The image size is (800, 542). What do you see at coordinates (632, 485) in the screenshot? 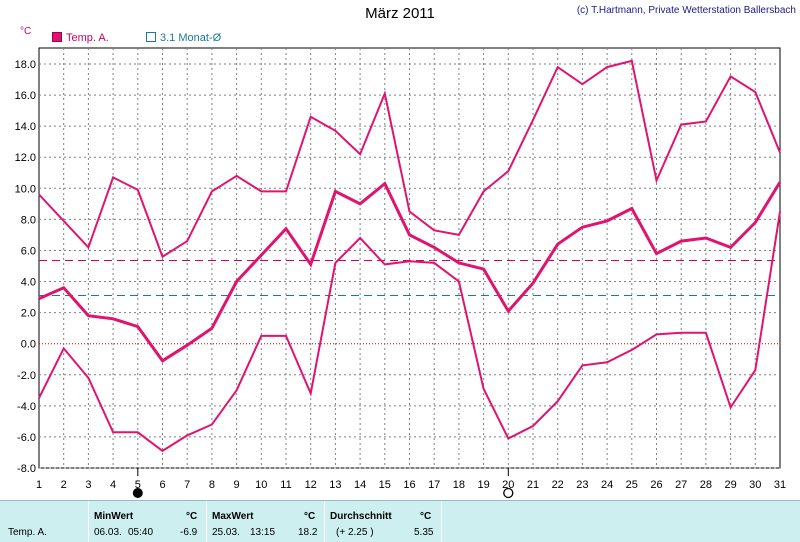
I see `x-tick-label: 25` at bounding box center [632, 485].